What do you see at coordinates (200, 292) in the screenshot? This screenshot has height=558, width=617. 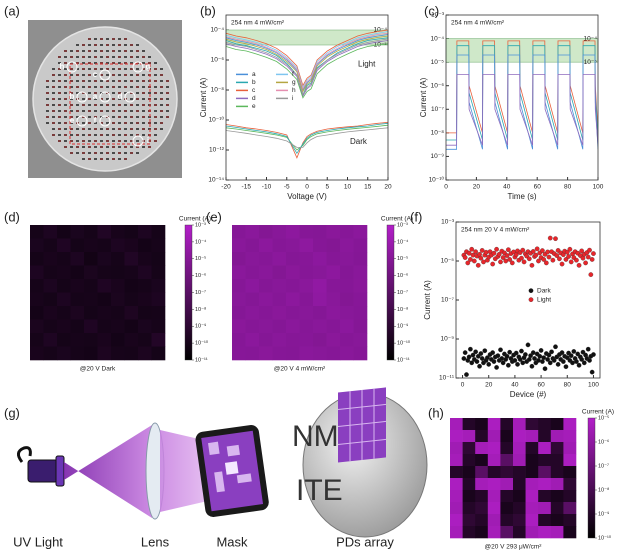 I see `colorbar-tick-label: 10⁻⁷` at bounding box center [200, 292].